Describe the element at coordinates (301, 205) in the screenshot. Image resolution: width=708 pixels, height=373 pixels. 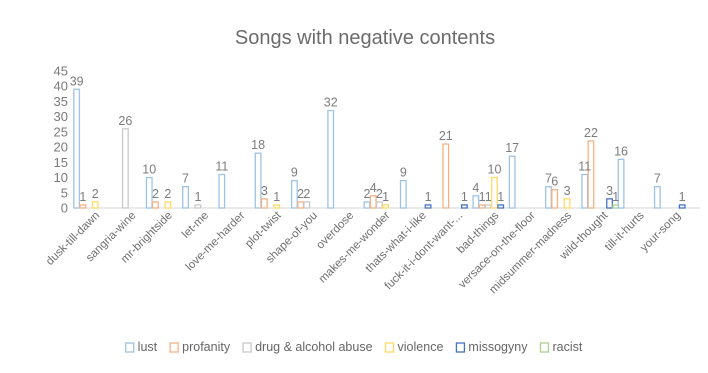
I see `bar-profanity-shape-of-you` at that location.